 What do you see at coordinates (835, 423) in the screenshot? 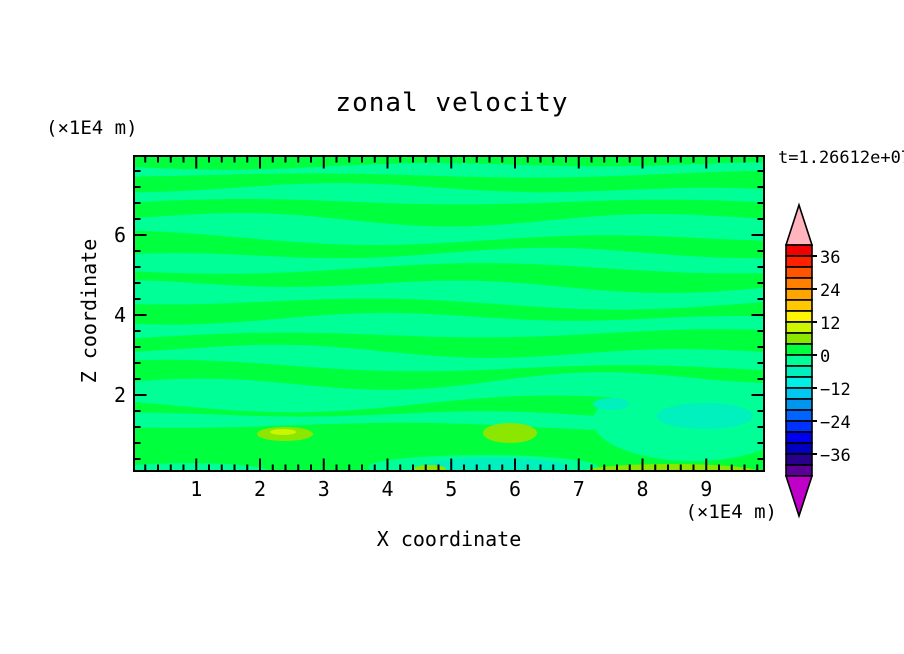
I see `colorbar-label: −24` at bounding box center [835, 423].